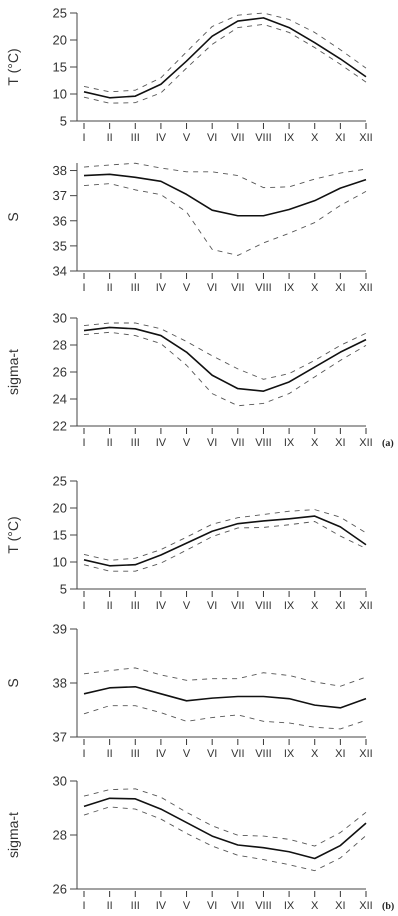  What do you see at coordinates (388, 906) in the screenshot?
I see `text: (b)` at bounding box center [388, 906].